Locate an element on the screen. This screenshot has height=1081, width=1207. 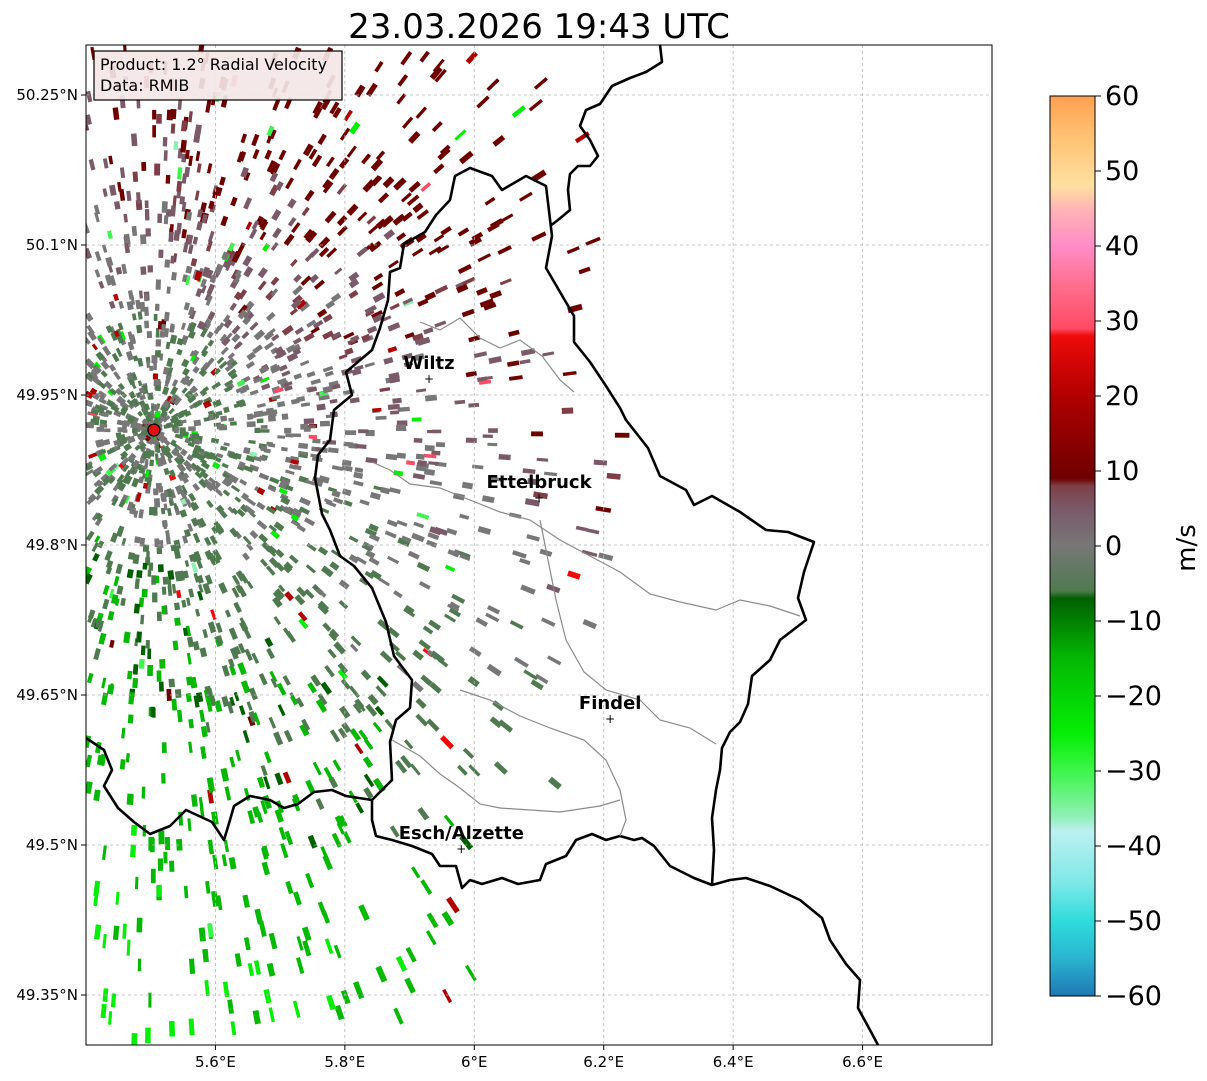
map-title: 23.03.2026 19:43 UTC is located at coordinates (539, 27).